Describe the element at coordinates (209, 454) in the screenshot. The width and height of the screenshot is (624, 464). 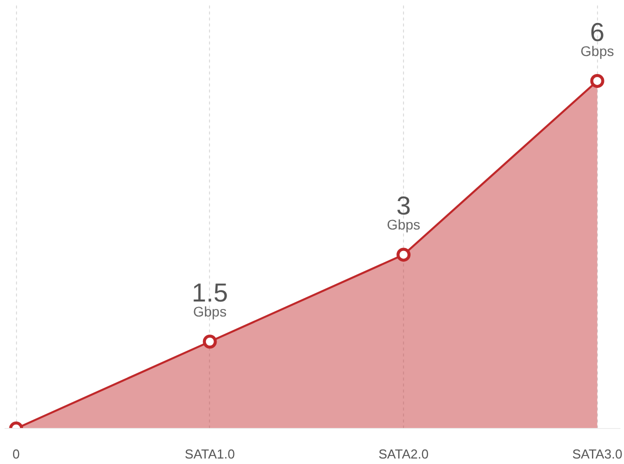
I see `x-tick-label: SATA1.0` at that location.